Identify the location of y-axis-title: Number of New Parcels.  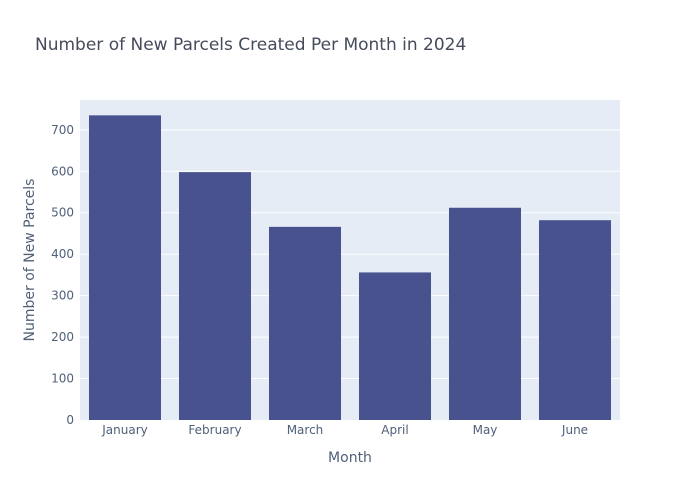
(30, 260).